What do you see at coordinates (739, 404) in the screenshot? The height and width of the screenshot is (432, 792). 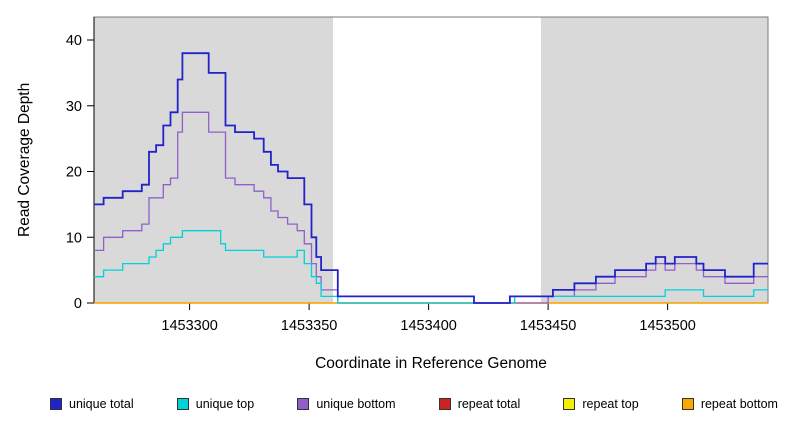 I see `legend-label-repeat-bottom: repeat bottom` at bounding box center [739, 404].